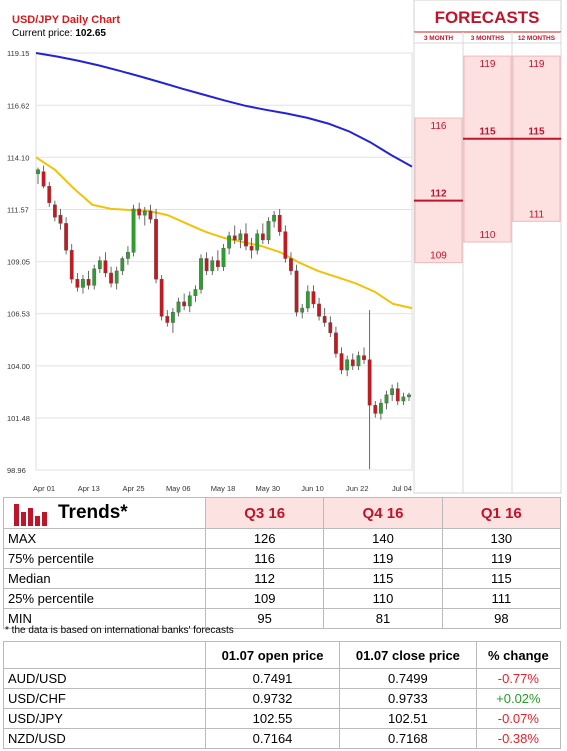 This screenshot has width=567, height=751. I want to click on pair-label: NZD/USD, so click(104, 738).